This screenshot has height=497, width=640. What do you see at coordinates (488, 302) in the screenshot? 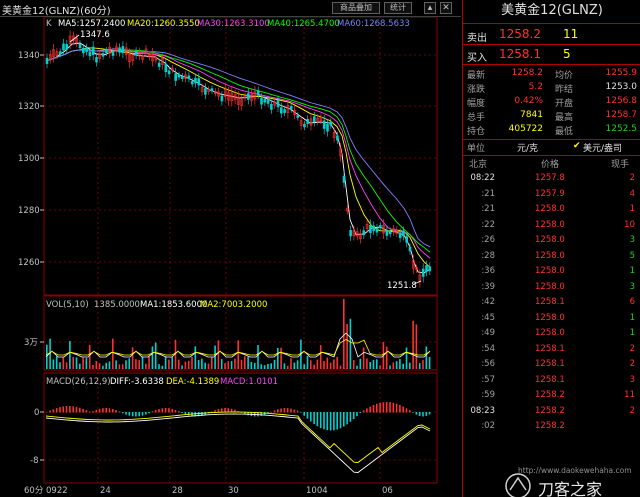
I see `tick-time: :42` at bounding box center [488, 302].